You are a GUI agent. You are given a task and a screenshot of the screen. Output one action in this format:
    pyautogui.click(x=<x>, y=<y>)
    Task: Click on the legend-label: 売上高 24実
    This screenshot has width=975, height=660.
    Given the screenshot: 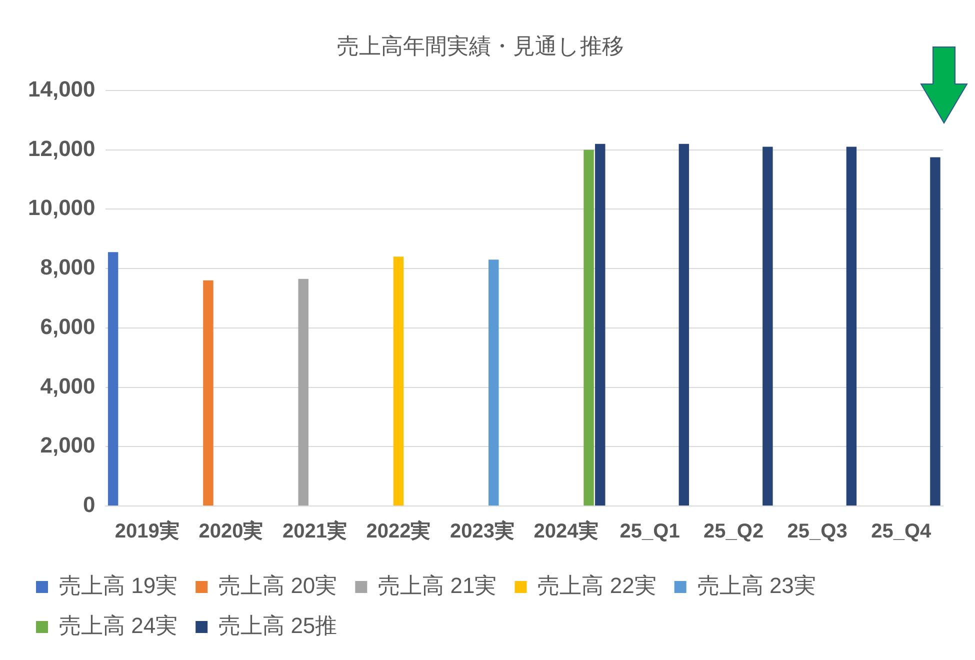 What is the action you would take?
    pyautogui.click(x=118, y=625)
    